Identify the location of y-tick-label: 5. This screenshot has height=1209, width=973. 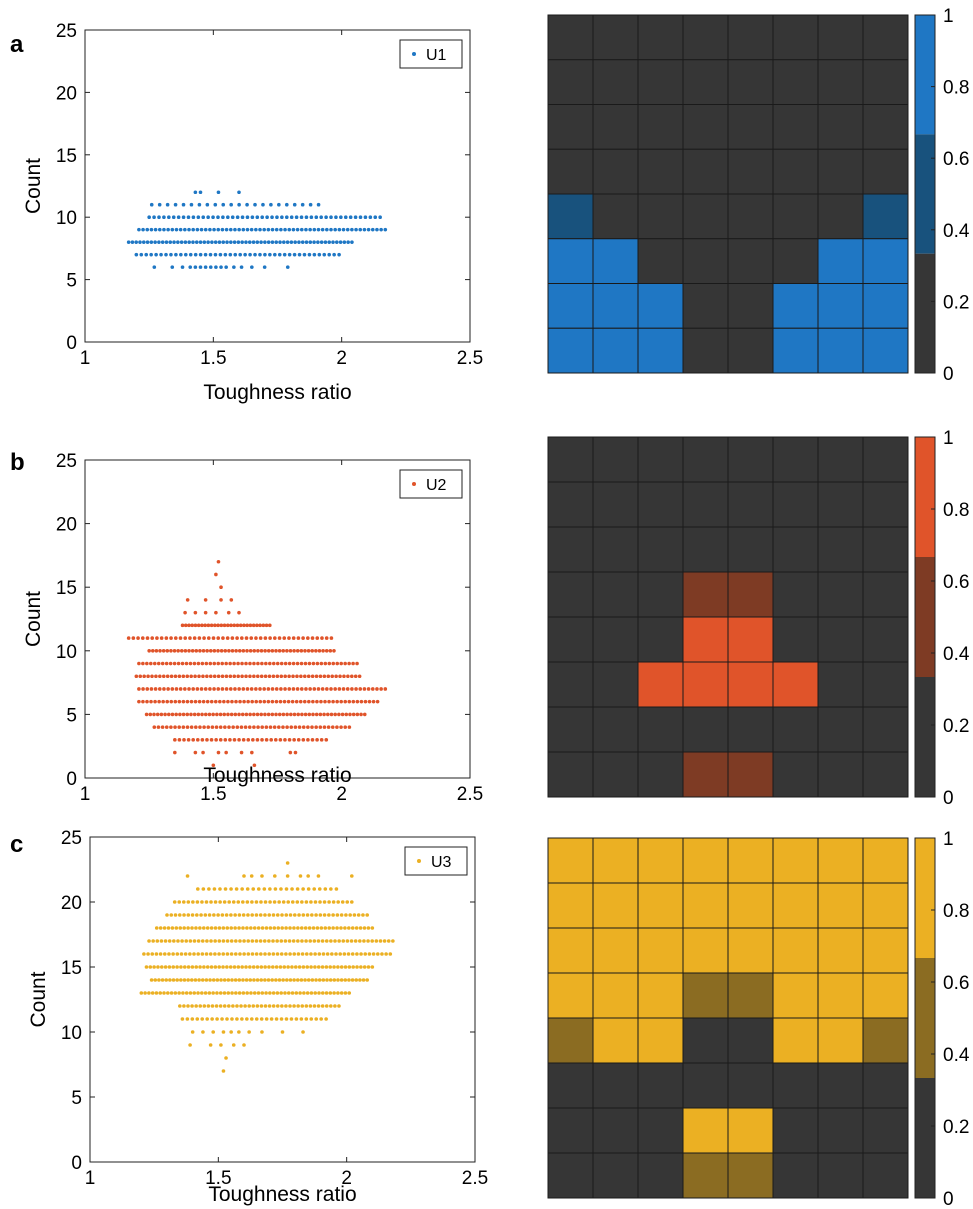
(71, 715).